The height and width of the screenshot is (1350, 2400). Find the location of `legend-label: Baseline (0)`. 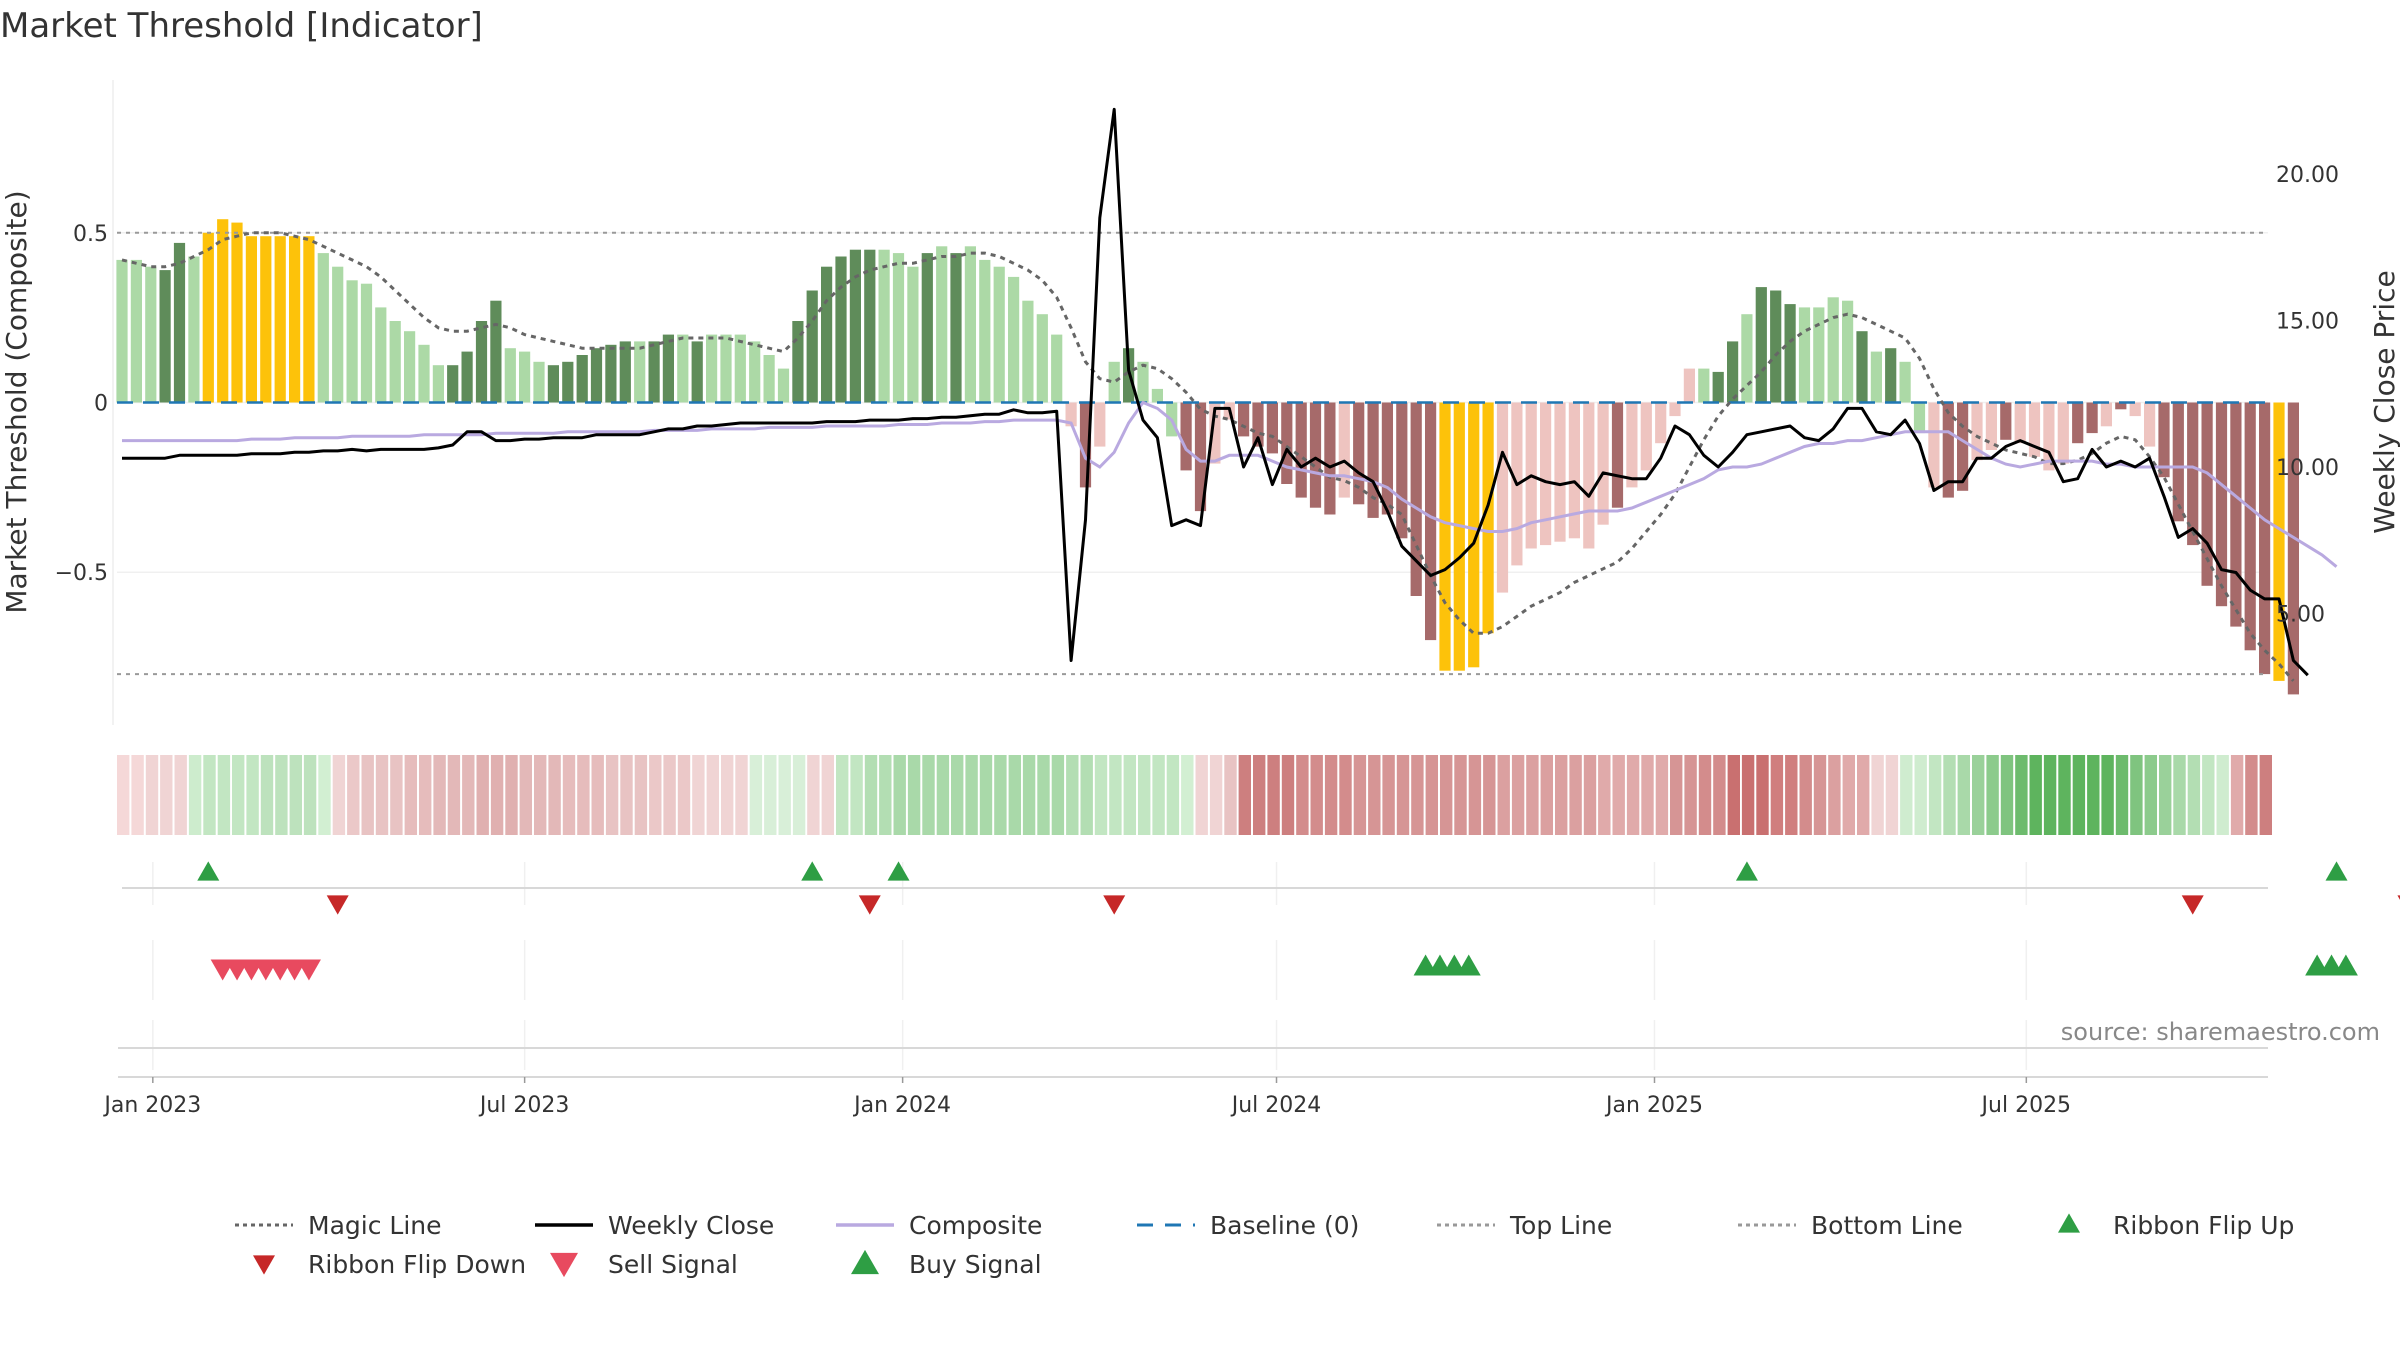

legend-label: Baseline (0) is located at coordinates (1284, 1225).